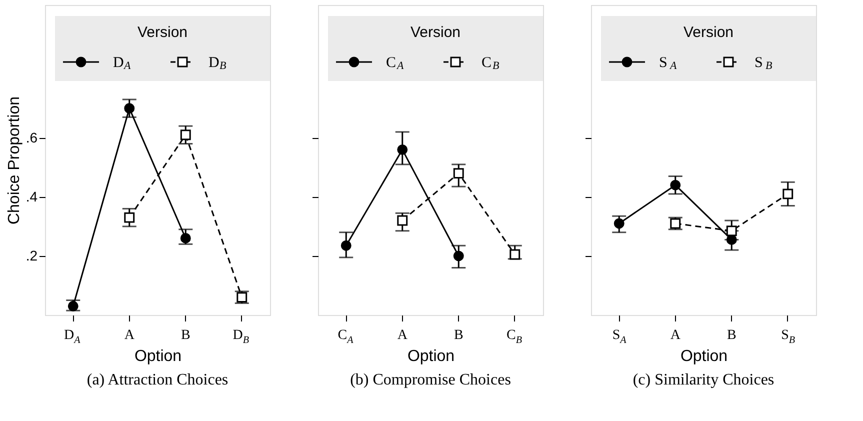 The image size is (863, 421). What do you see at coordinates (32, 255) in the screenshot?
I see `y-tick-label: .2` at bounding box center [32, 255].